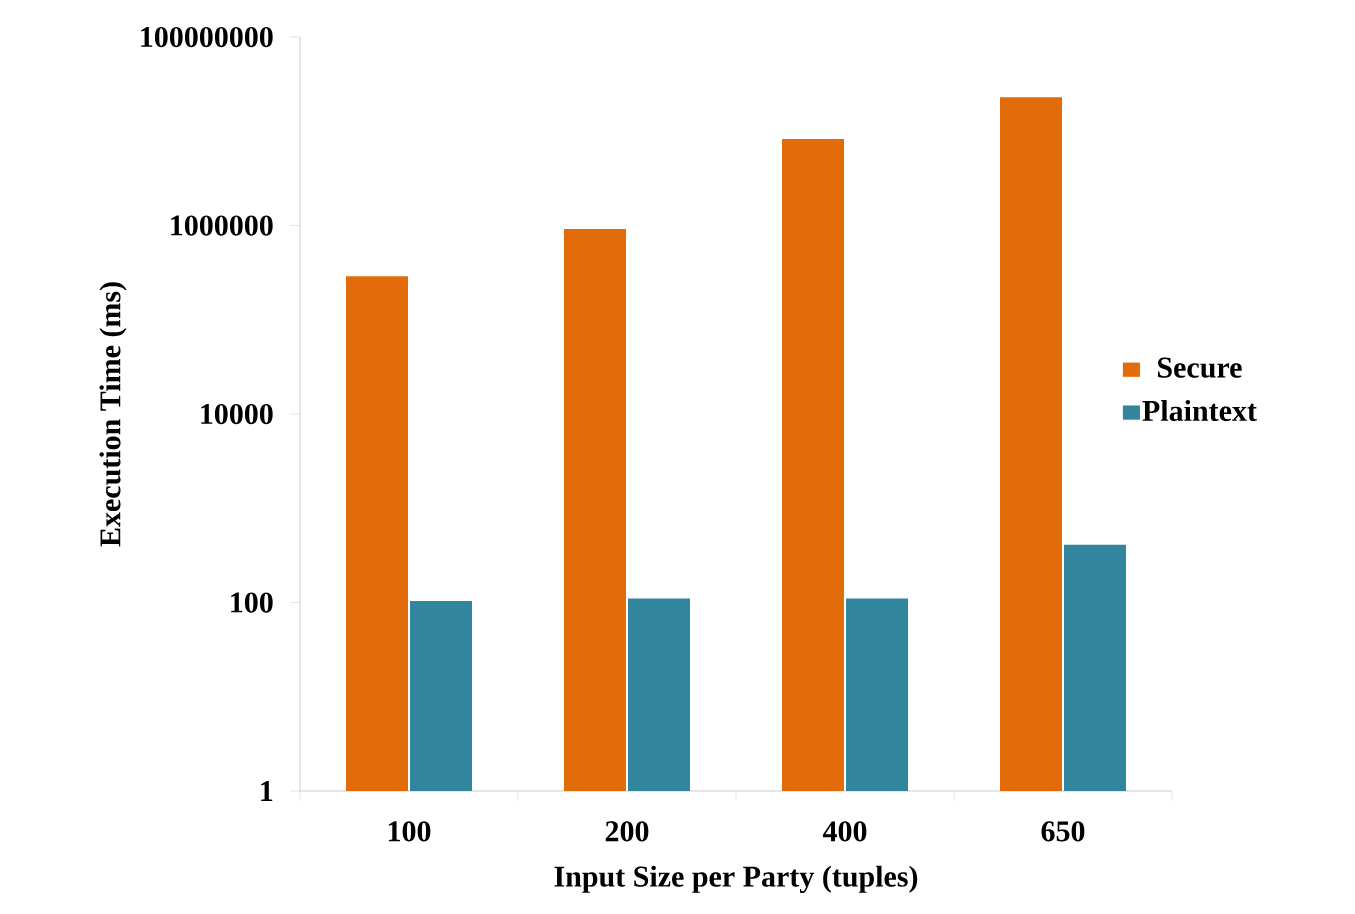  What do you see at coordinates (409, 831) in the screenshot?
I see `x-tick-label: 100` at bounding box center [409, 831].